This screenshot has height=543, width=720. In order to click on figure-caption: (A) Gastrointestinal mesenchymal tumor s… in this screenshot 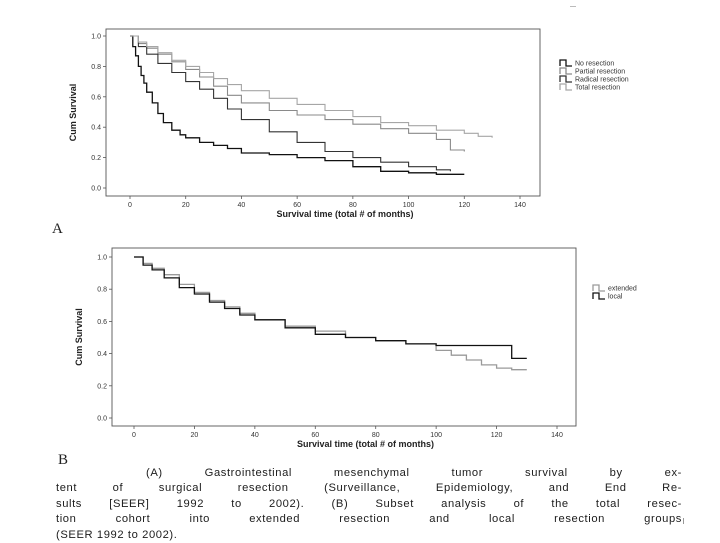, I will do `click(369, 504)`.